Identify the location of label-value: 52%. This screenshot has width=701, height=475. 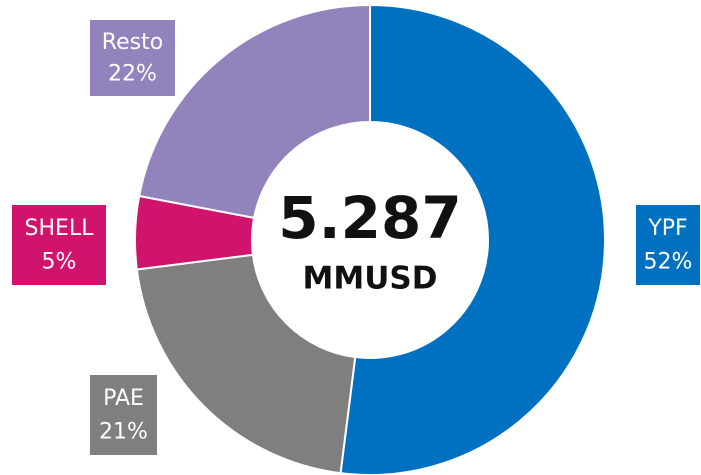
(668, 262).